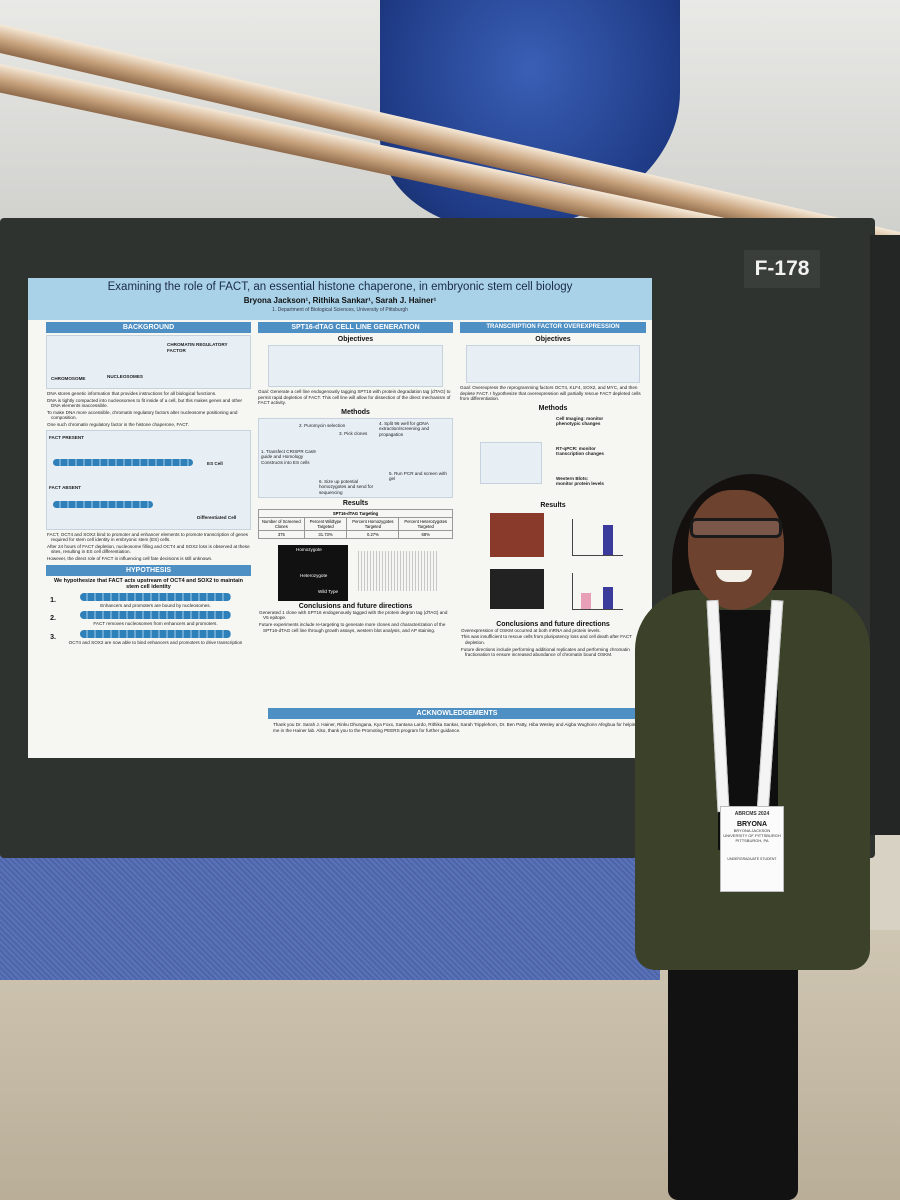 This screenshot has height=1200, width=900. Describe the element at coordinates (65, 487) in the screenshot. I see `diagram-label: FACT ABSENT` at that location.